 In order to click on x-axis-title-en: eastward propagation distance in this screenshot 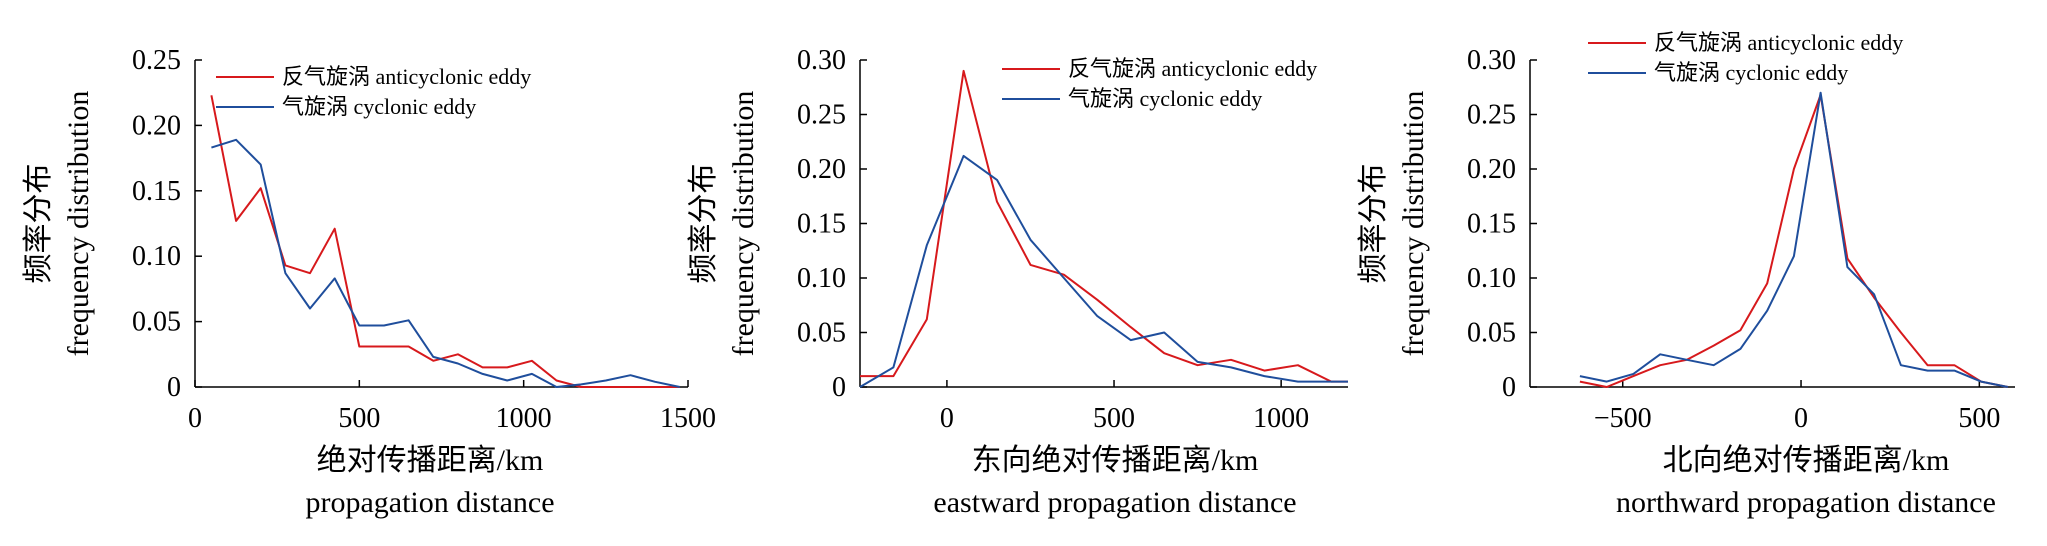, I will do `click(1114, 502)`.